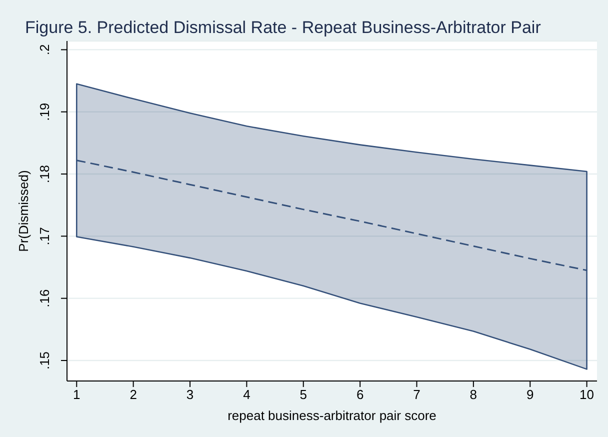  I want to click on x-tick-label: 7, so click(416, 394).